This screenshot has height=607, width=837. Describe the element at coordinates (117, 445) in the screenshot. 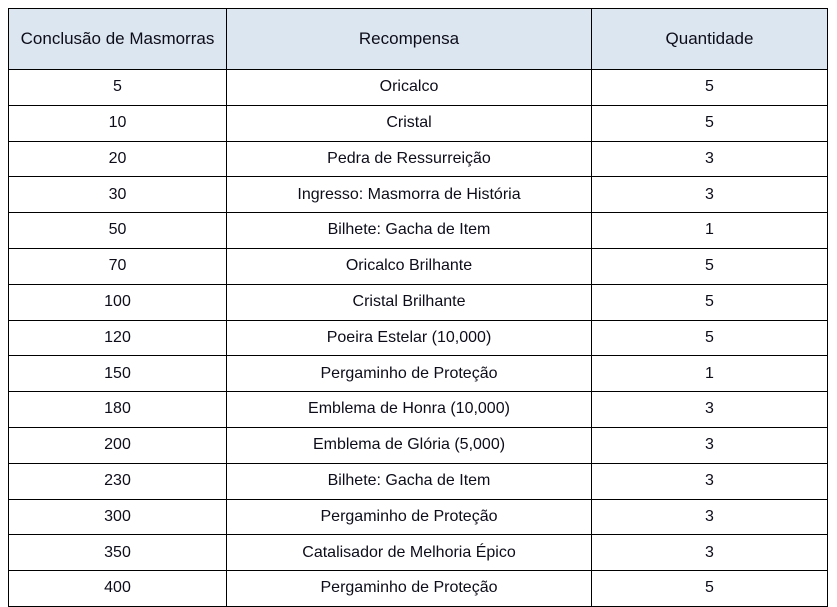

I see `cell-dungeon-clears: 200` at that location.